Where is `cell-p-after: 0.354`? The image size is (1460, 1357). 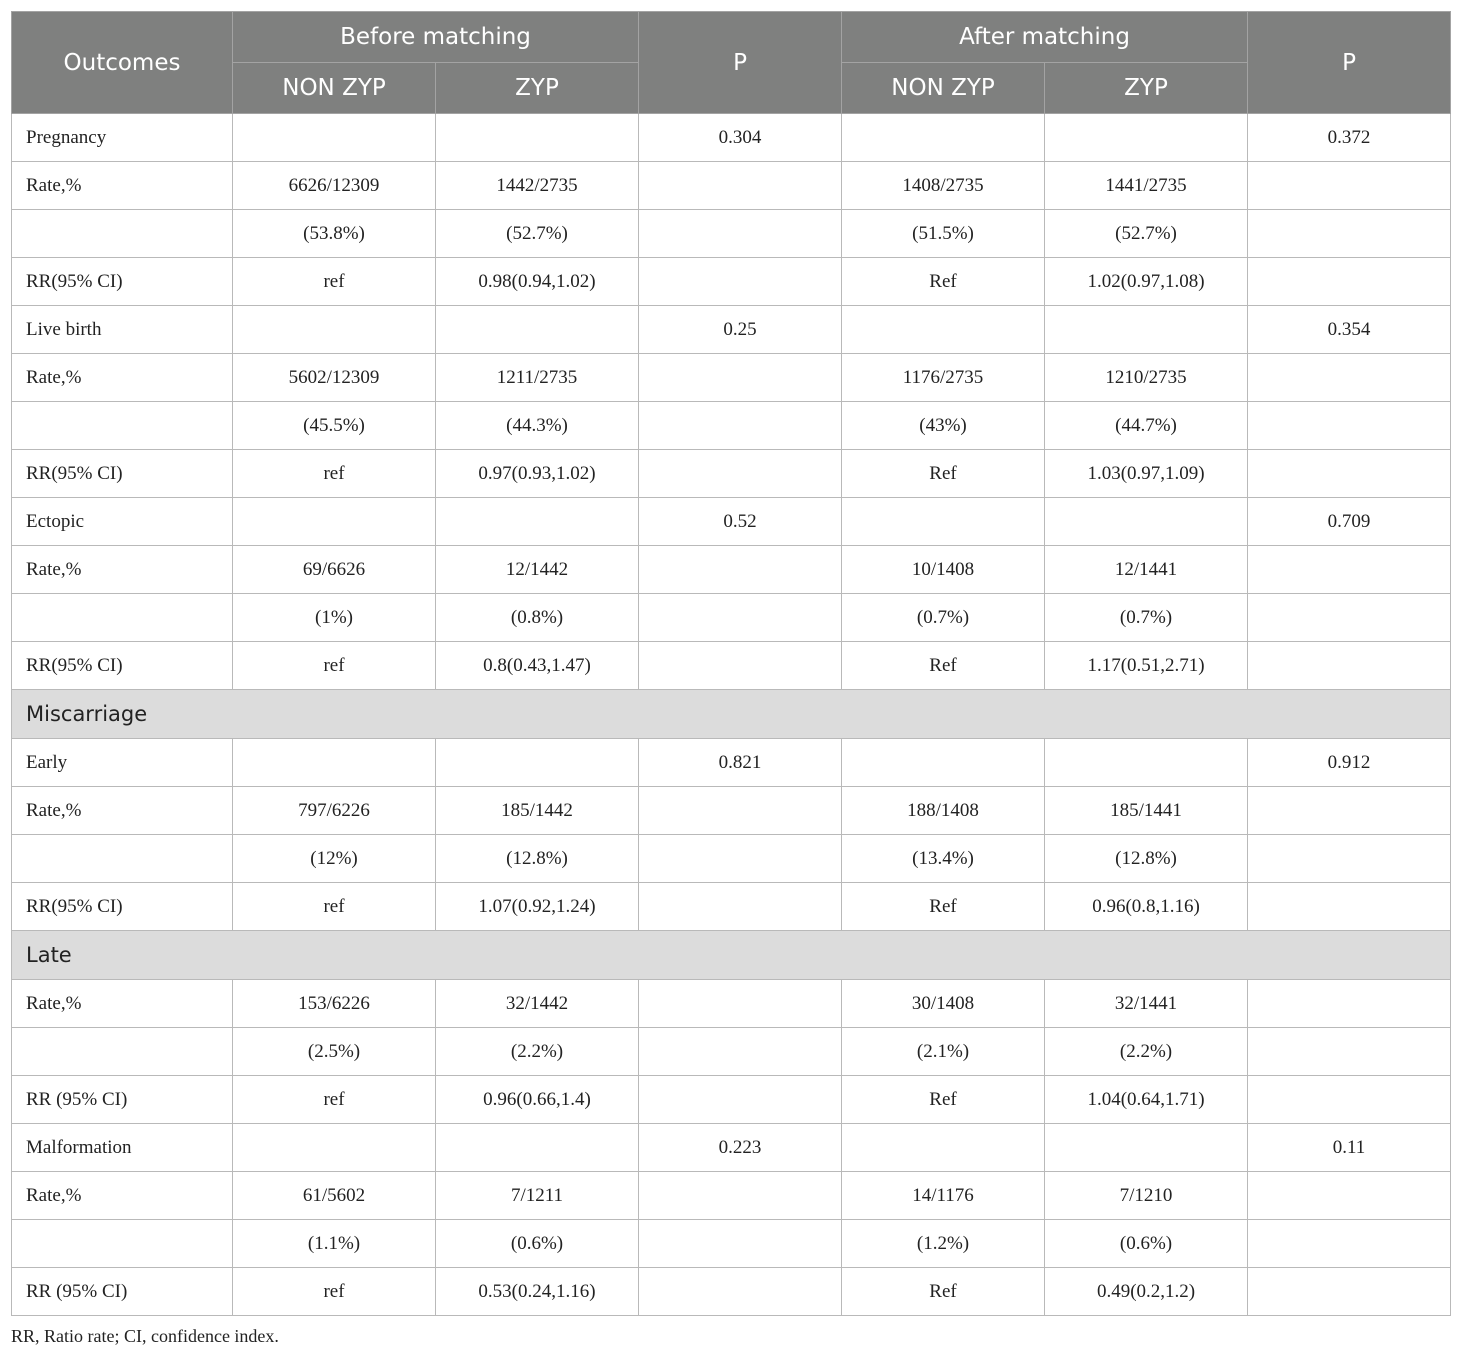 cell-p-after: 0.354 is located at coordinates (1349, 329).